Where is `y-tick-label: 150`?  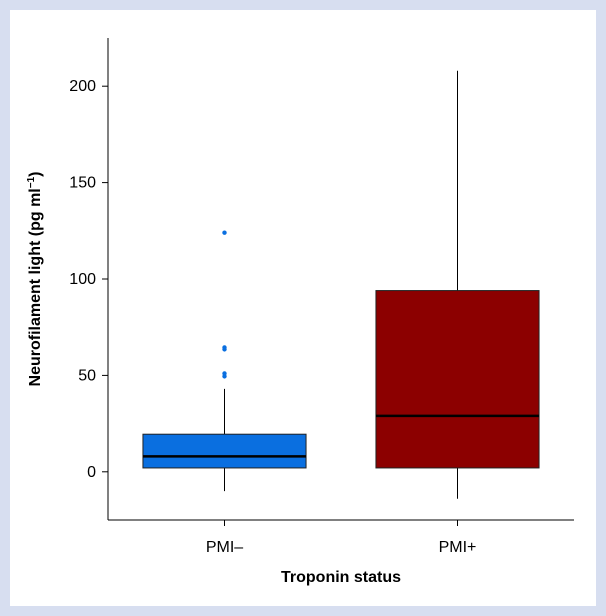 y-tick-label: 150 is located at coordinates (82, 183).